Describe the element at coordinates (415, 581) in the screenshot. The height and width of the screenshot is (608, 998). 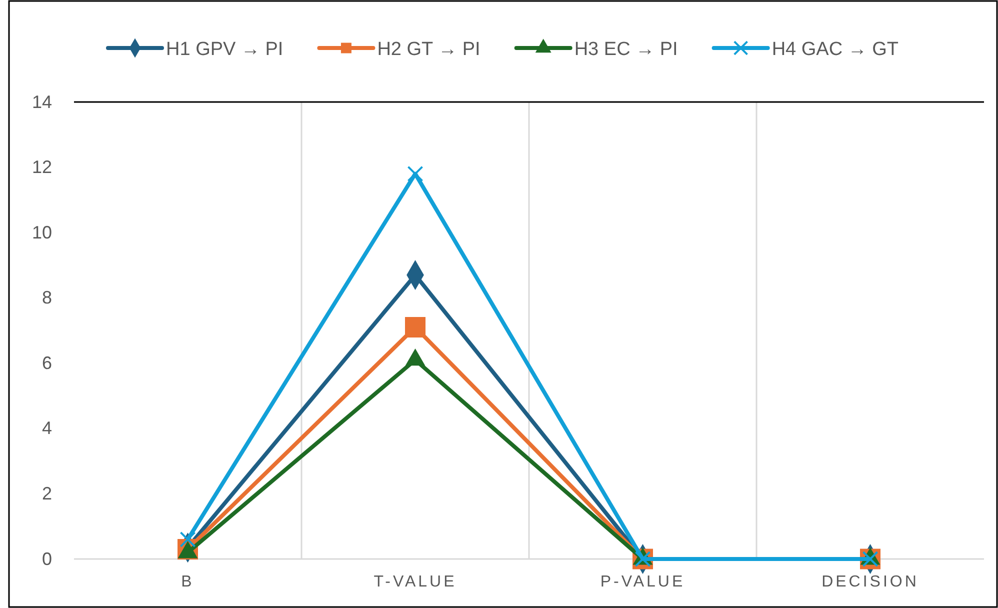
I see `x-tick-label: T-VALUE` at that location.